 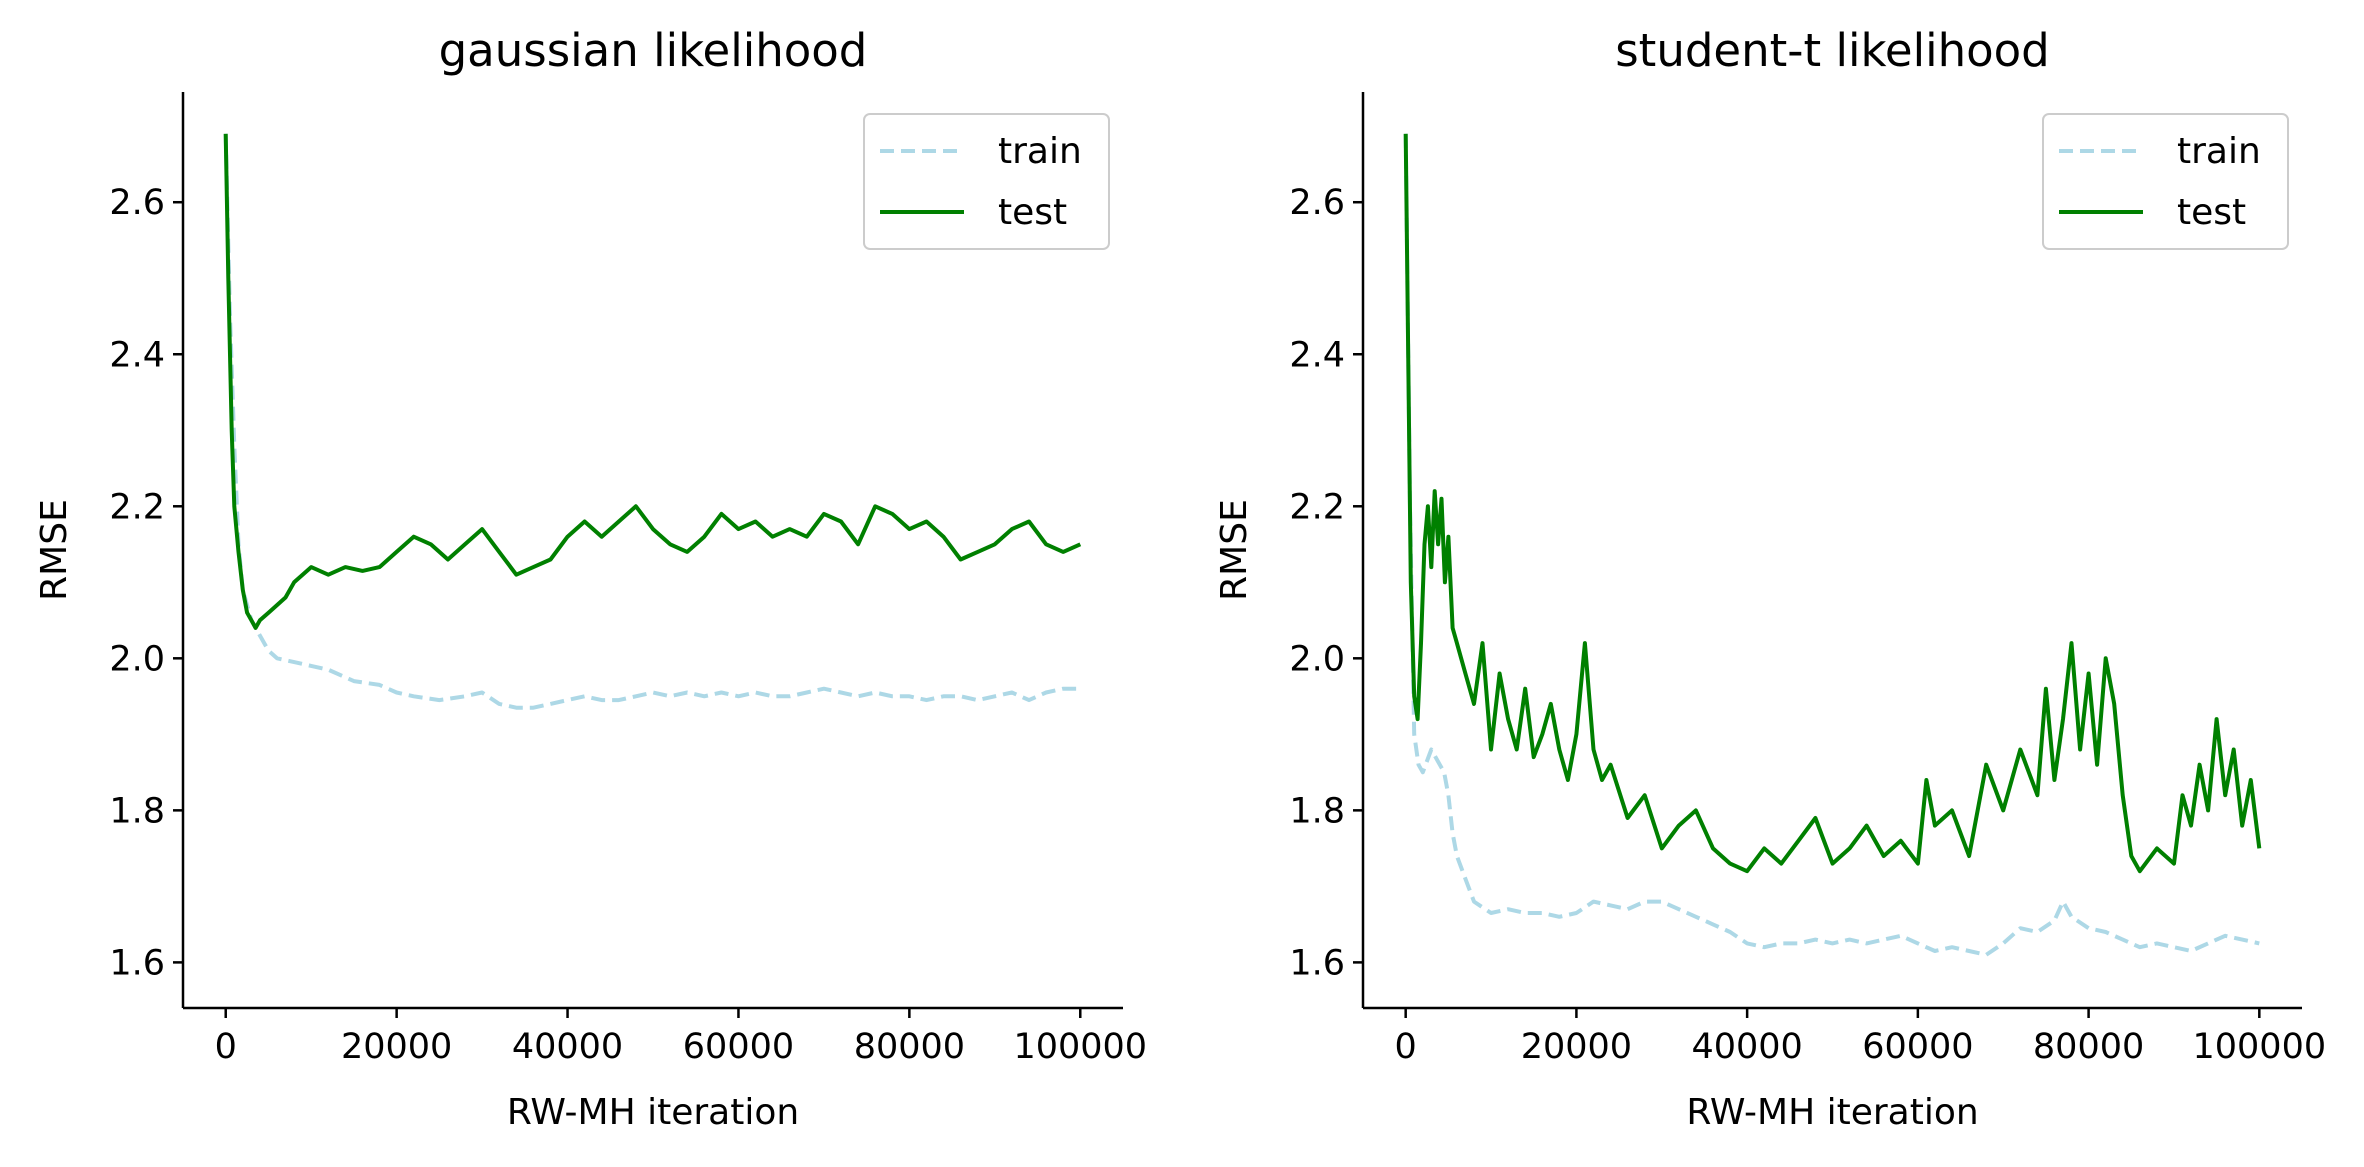 What do you see at coordinates (653, 50) in the screenshot?
I see `chart-title: gaussian likelihood` at bounding box center [653, 50].